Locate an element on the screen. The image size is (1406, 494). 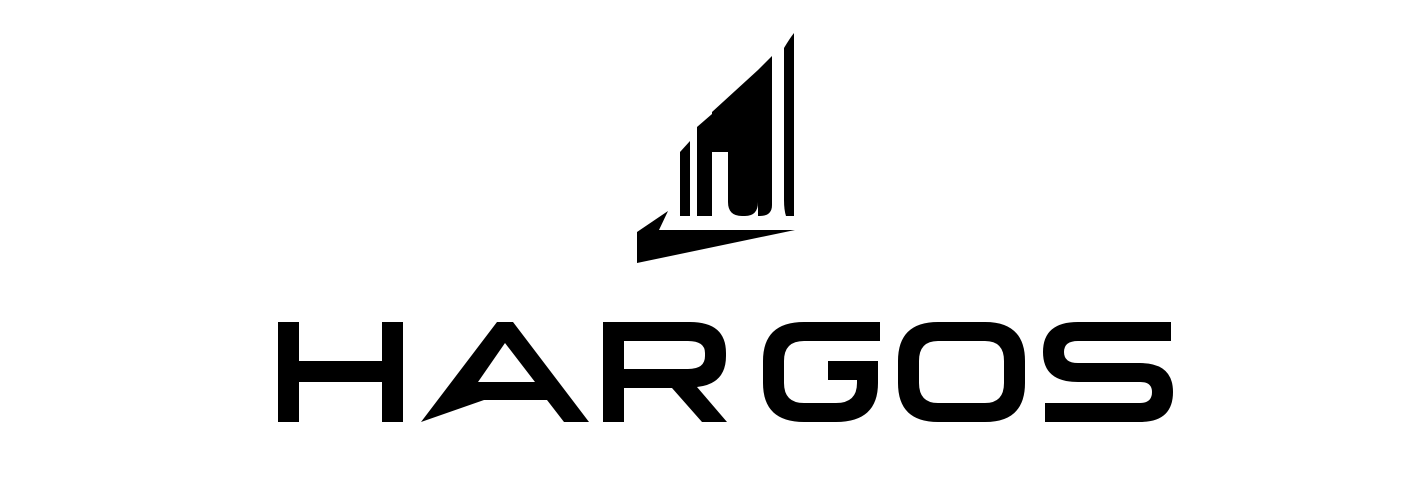
sailboat-h-building-icon is located at coordinates (716, 148).